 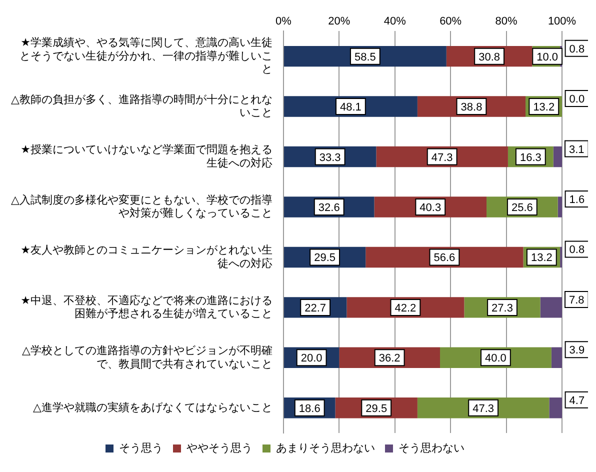 What do you see at coordinates (389, 358) in the screenshot?
I see `data-label: 36.2` at bounding box center [389, 358].